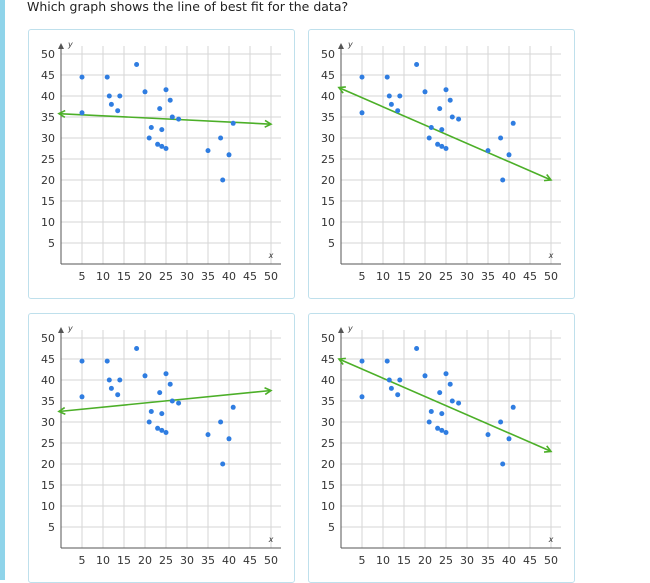  I want to click on x-axis-label: x, so click(271, 539).